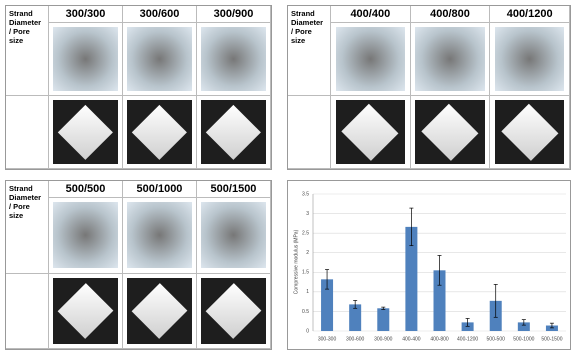 The height and width of the screenshot is (355, 577). I want to click on column-header: 300/900, so click(234, 14).